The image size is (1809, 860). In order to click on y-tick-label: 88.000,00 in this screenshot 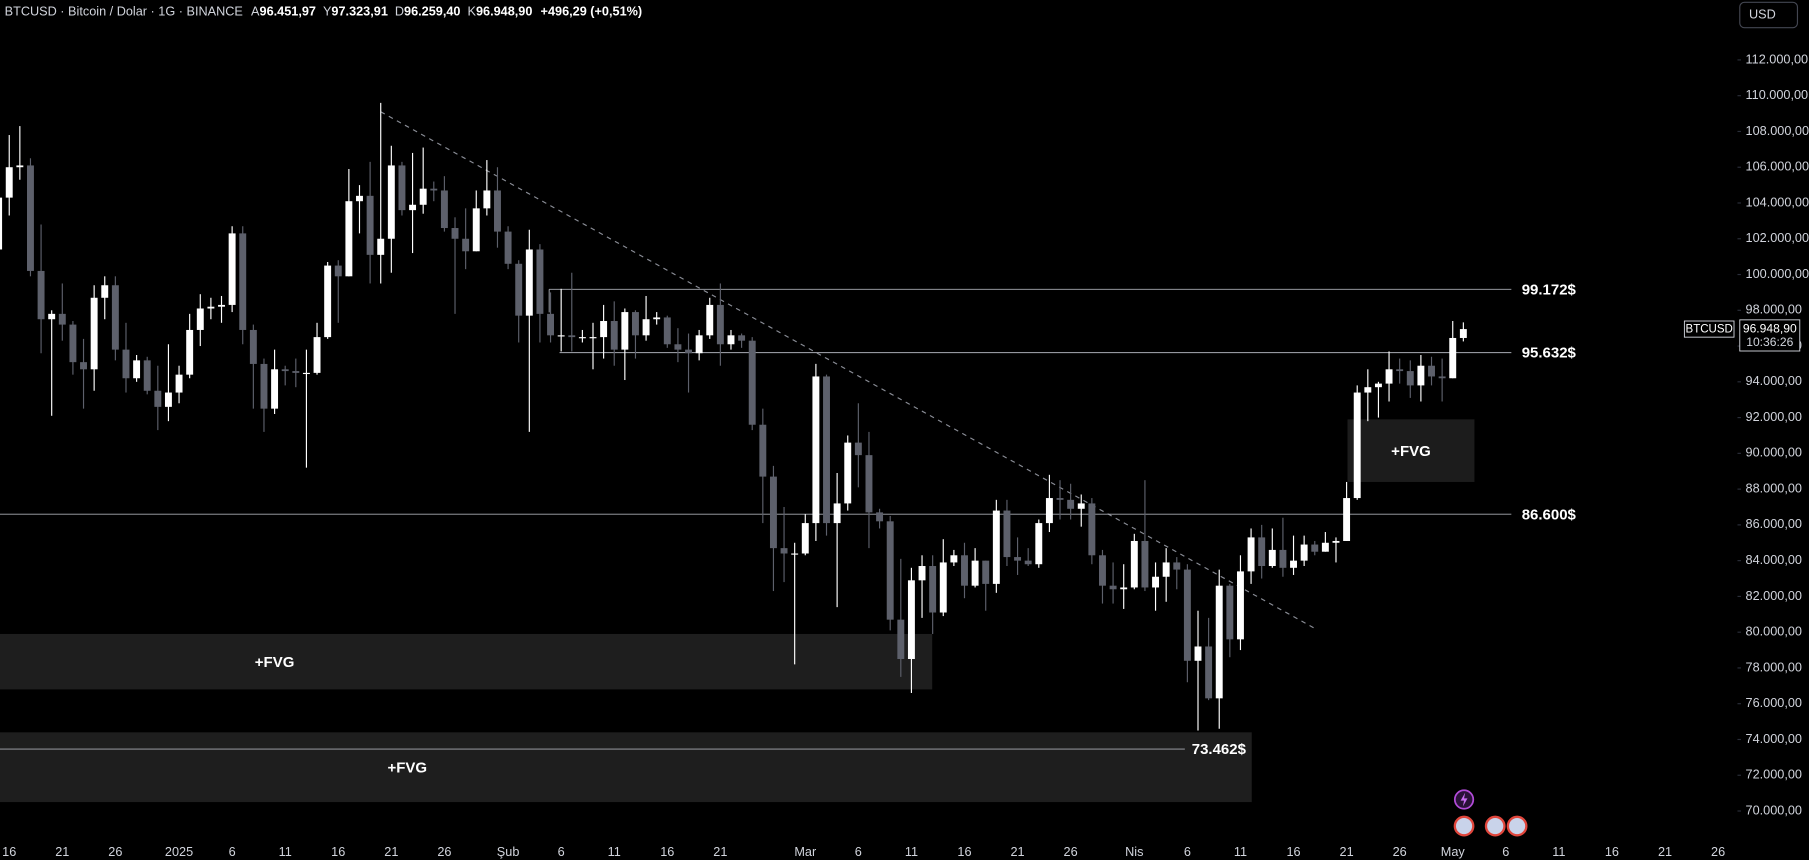, I will do `click(1774, 488)`.